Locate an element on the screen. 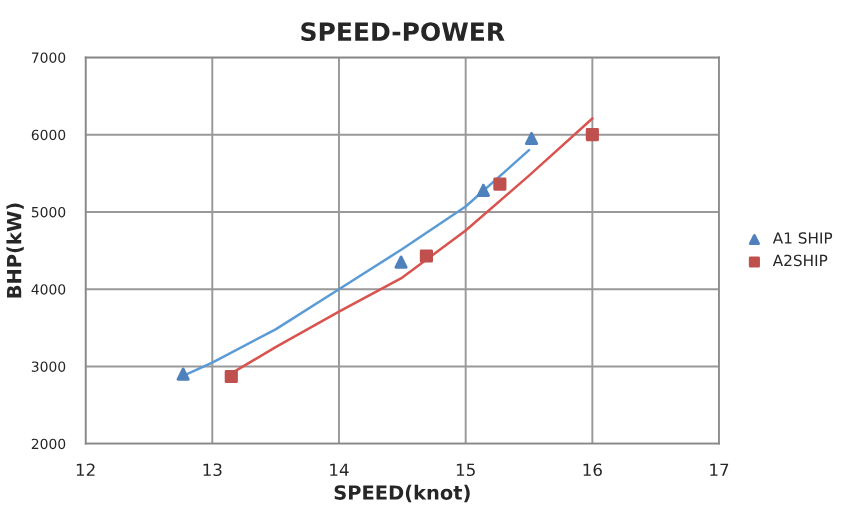 The width and height of the screenshot is (856, 522). x-tick-label: 13 is located at coordinates (212, 470).